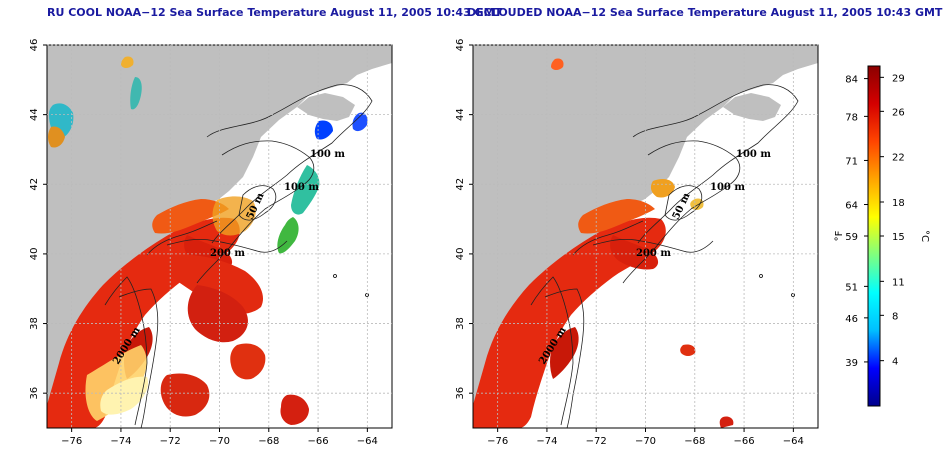 Image resolution: width=950 pixels, height=475 pixels. What do you see at coordinates (851, 117) in the screenshot?
I see `fahrenheit-tick-label: 78` at bounding box center [851, 117].